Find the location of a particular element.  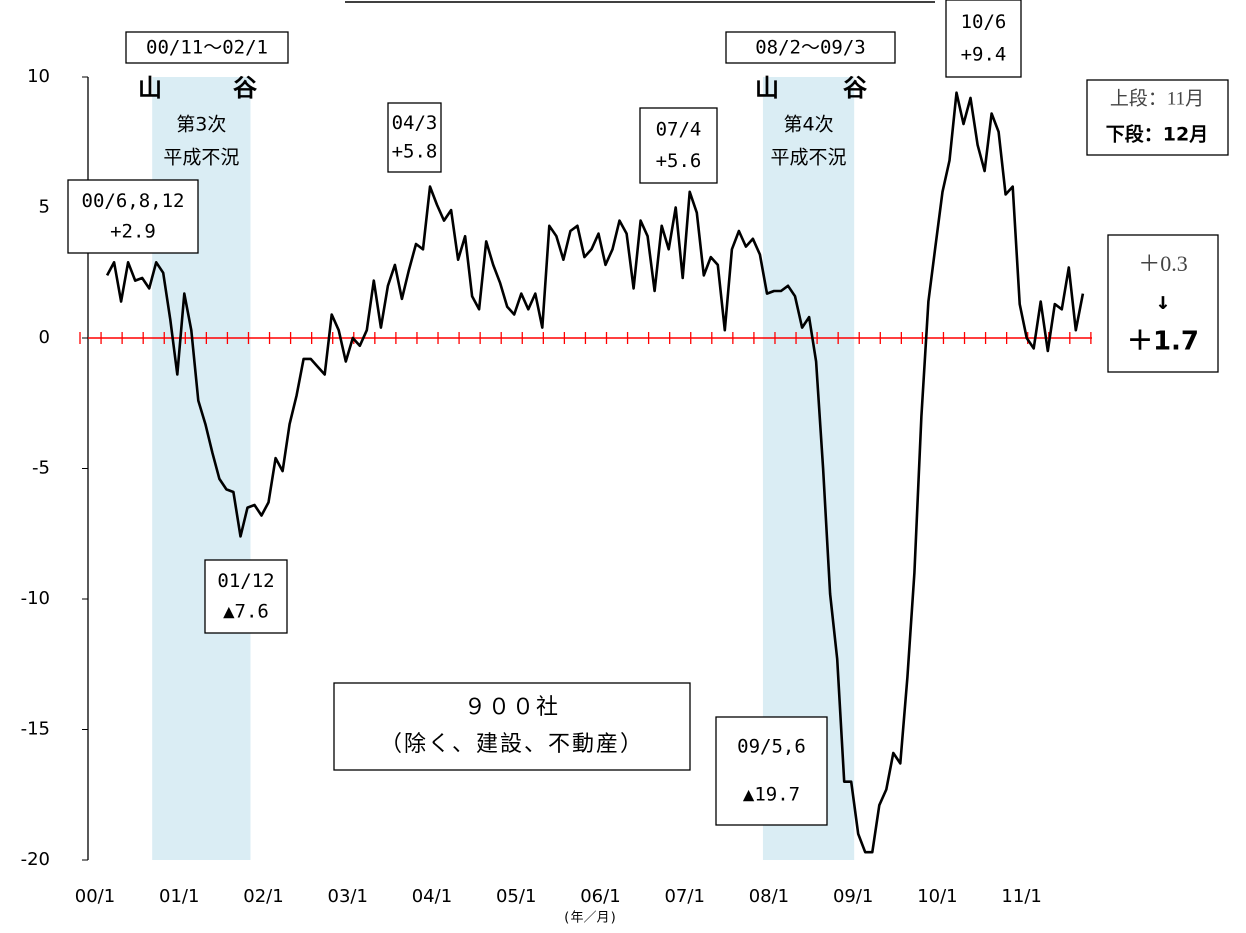

x-tick-label: 08/1 is located at coordinates (769, 896).